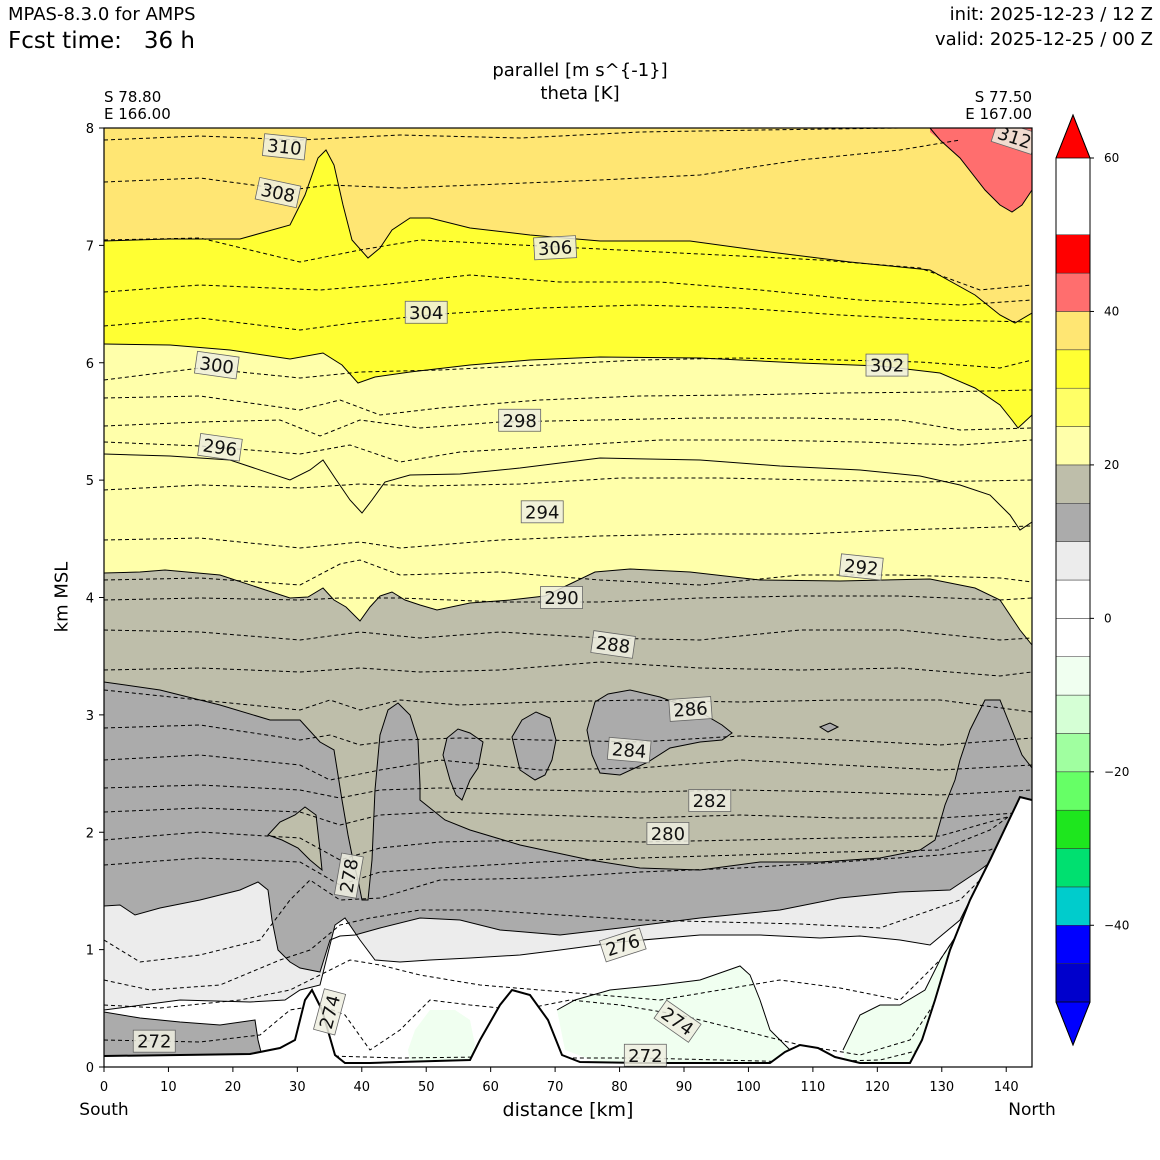 Image resolution: width=1160 pixels, height=1160 pixels. I want to click on y-axis-ticks: 0 1 2 3 4 5 6 7 8, so click(95, 599).